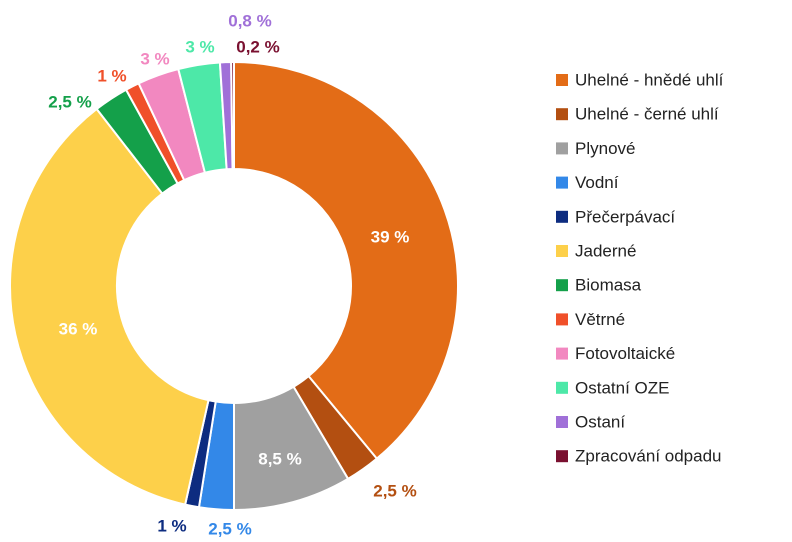 Image resolution: width=792 pixels, height=542 pixels. What do you see at coordinates (647, 114) in the screenshot?
I see `legend-label: Uhelné - černé uhlí` at bounding box center [647, 114].